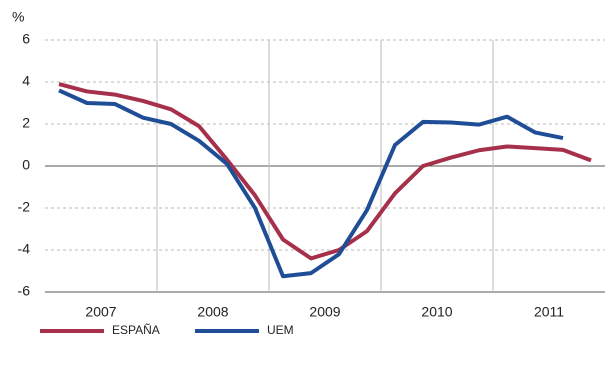 The width and height of the screenshot is (616, 365). What do you see at coordinates (549, 312) in the screenshot?
I see `x-tick-label: 2011` at bounding box center [549, 312].